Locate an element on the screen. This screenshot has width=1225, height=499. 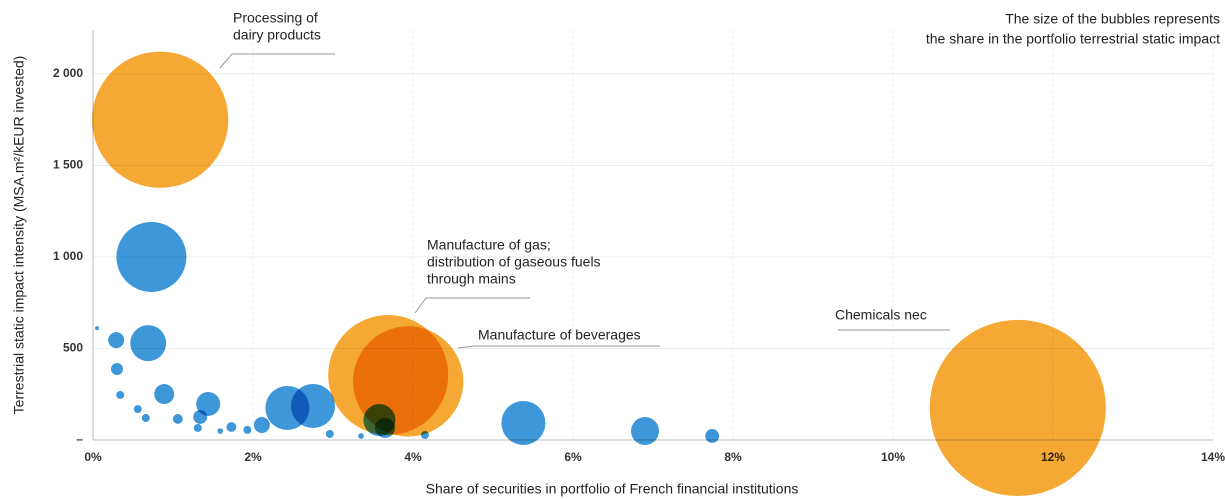
annotation: Chemicals nec is located at coordinates (881, 315).